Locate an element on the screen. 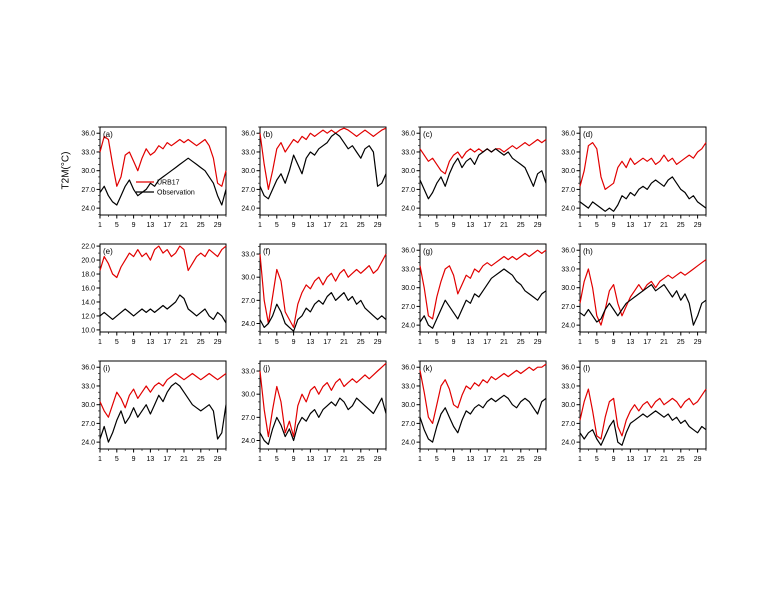 This screenshot has width=777, height=600. chart-panel-d: 24.0 27.0 30.0 33.0 36.0 1 5 9 13 17 21 25 29 (d) is located at coordinates (634, 176).